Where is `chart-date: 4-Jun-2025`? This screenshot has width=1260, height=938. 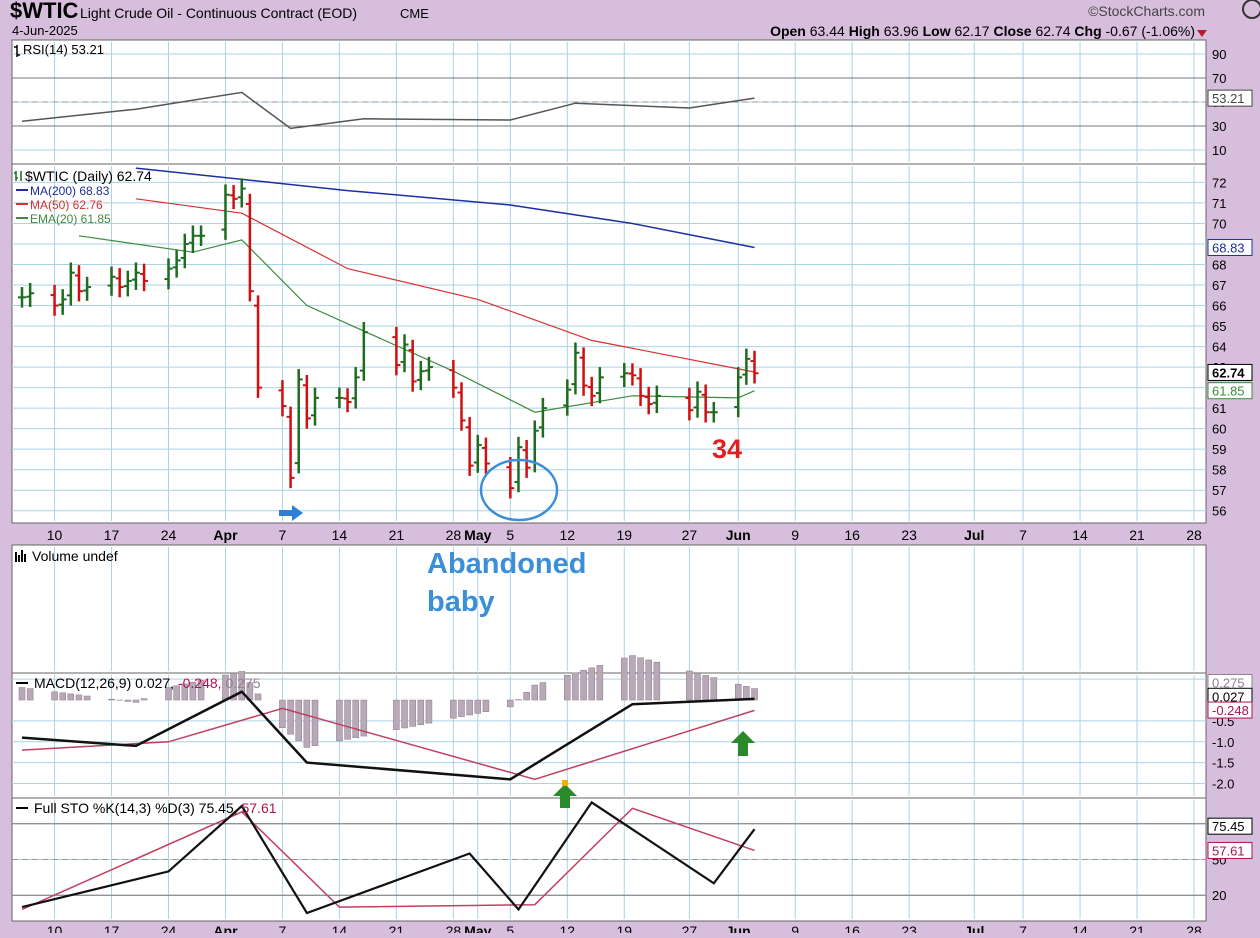 chart-date: 4-Jun-2025 is located at coordinates (45, 30).